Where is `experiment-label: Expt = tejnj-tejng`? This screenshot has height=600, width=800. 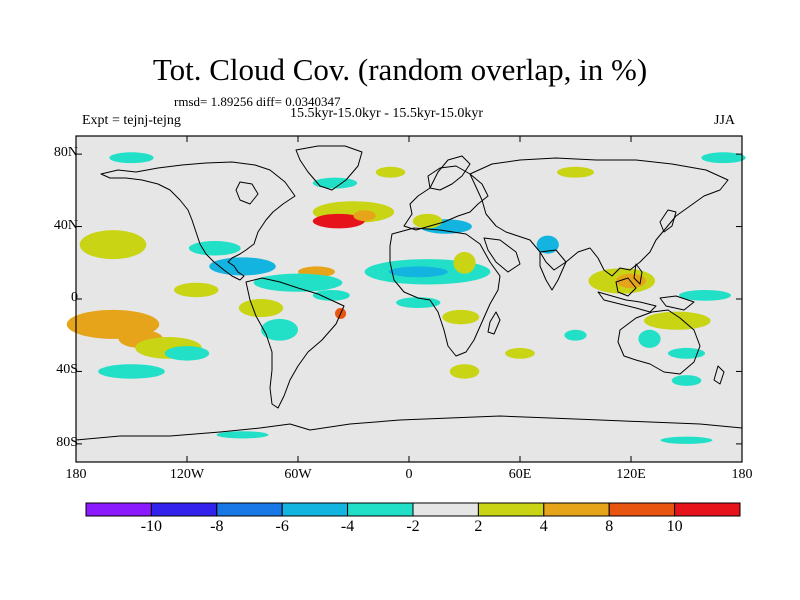
experiment-label: Expt = tejnj-tejng is located at coordinates (131, 120).